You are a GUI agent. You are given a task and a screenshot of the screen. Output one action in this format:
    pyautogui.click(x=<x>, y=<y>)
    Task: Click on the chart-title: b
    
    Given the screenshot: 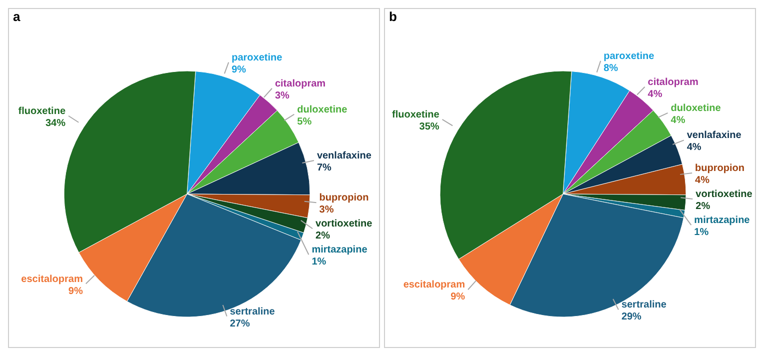 What is the action you would take?
    pyautogui.click(x=393, y=16)
    